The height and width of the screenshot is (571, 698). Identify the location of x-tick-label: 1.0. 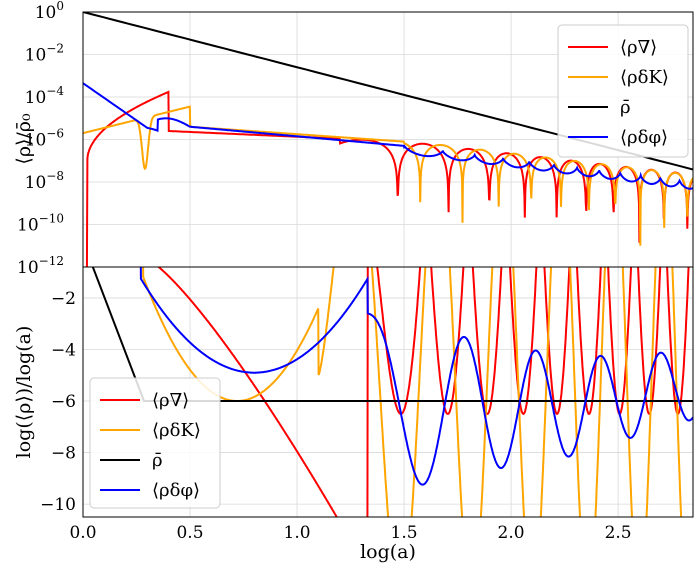
(297, 533).